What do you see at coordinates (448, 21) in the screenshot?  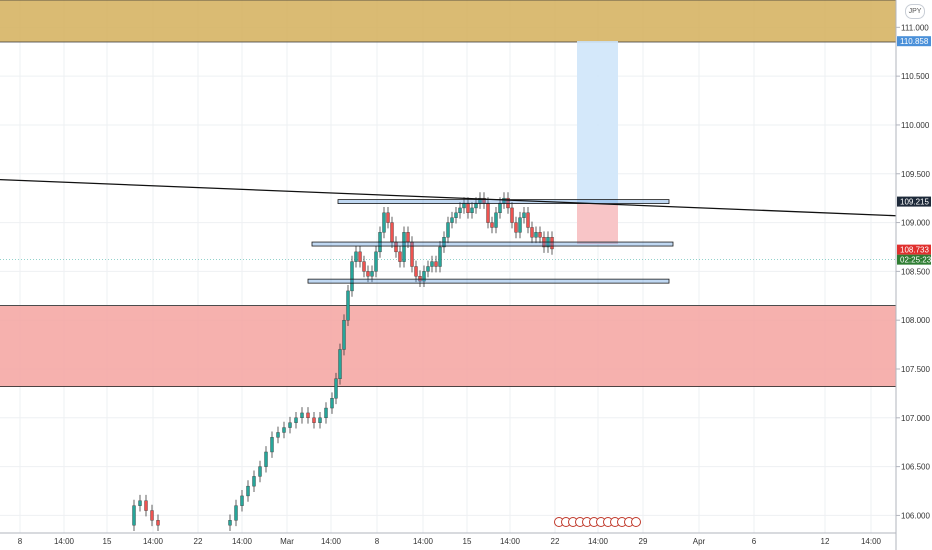 I see `supply-zone` at bounding box center [448, 21].